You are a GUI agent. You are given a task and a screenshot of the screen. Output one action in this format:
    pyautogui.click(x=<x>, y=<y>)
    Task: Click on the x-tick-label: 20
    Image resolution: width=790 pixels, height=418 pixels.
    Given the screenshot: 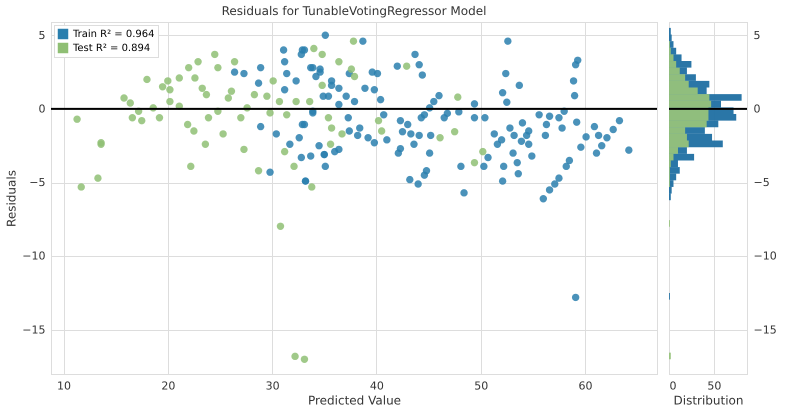 What is the action you would take?
    pyautogui.click(x=168, y=386)
    